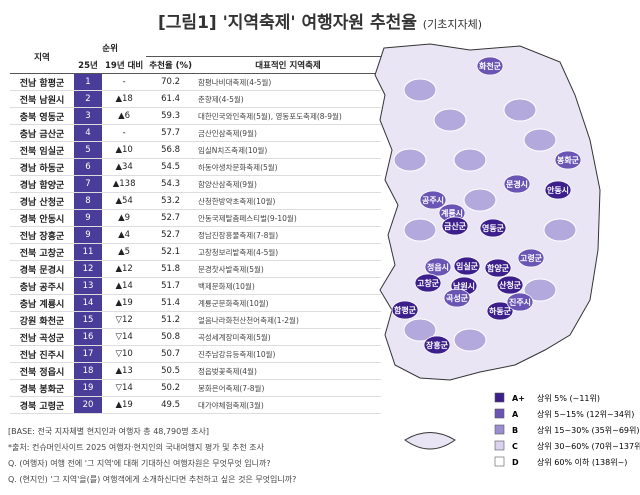  Describe the element at coordinates (452, 213) in the screenshot. I see `region-label: 계룡시` at that location.